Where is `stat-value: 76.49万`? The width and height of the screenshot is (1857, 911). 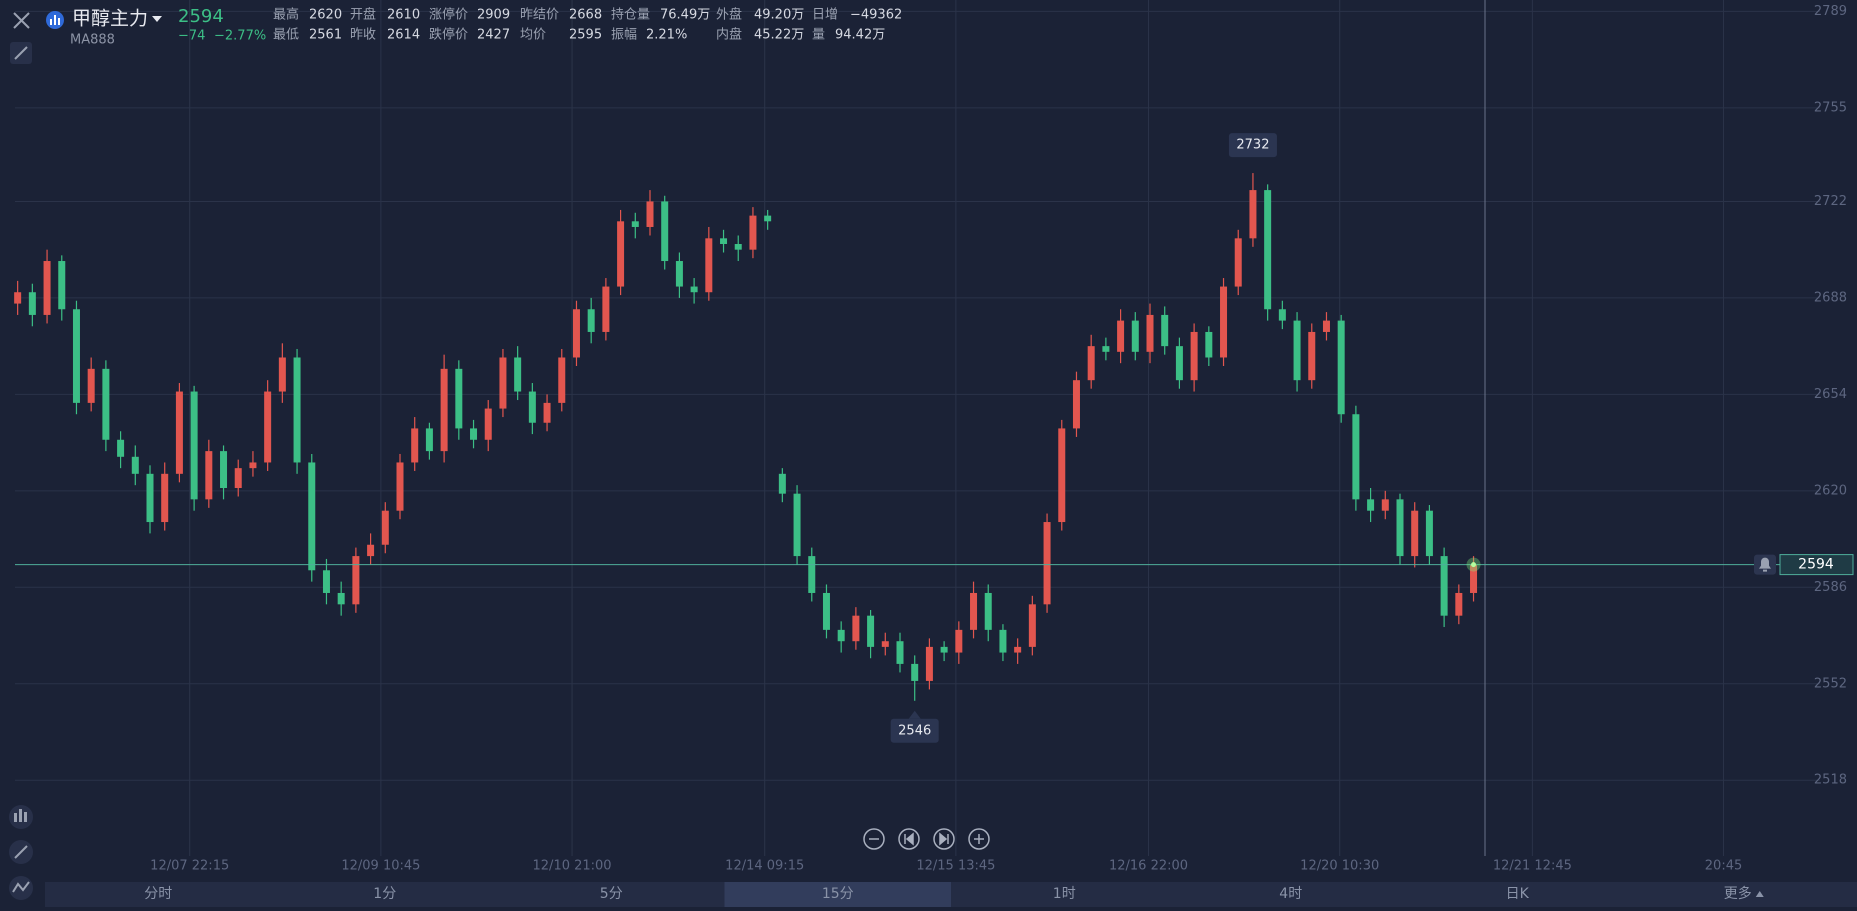
stat-value: 76.49万 is located at coordinates (685, 15).